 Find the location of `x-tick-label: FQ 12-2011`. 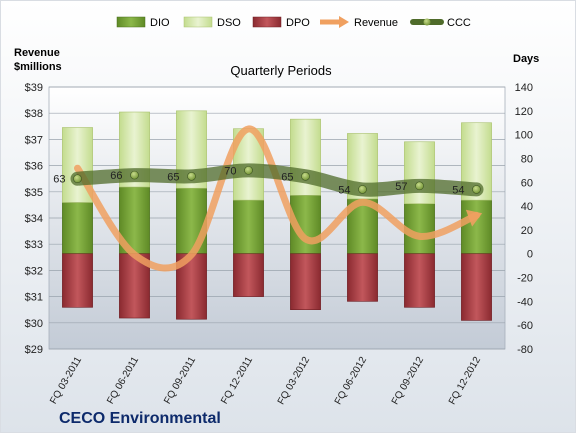

x-tick-label: FQ 12-2011 is located at coordinates (237, 380).